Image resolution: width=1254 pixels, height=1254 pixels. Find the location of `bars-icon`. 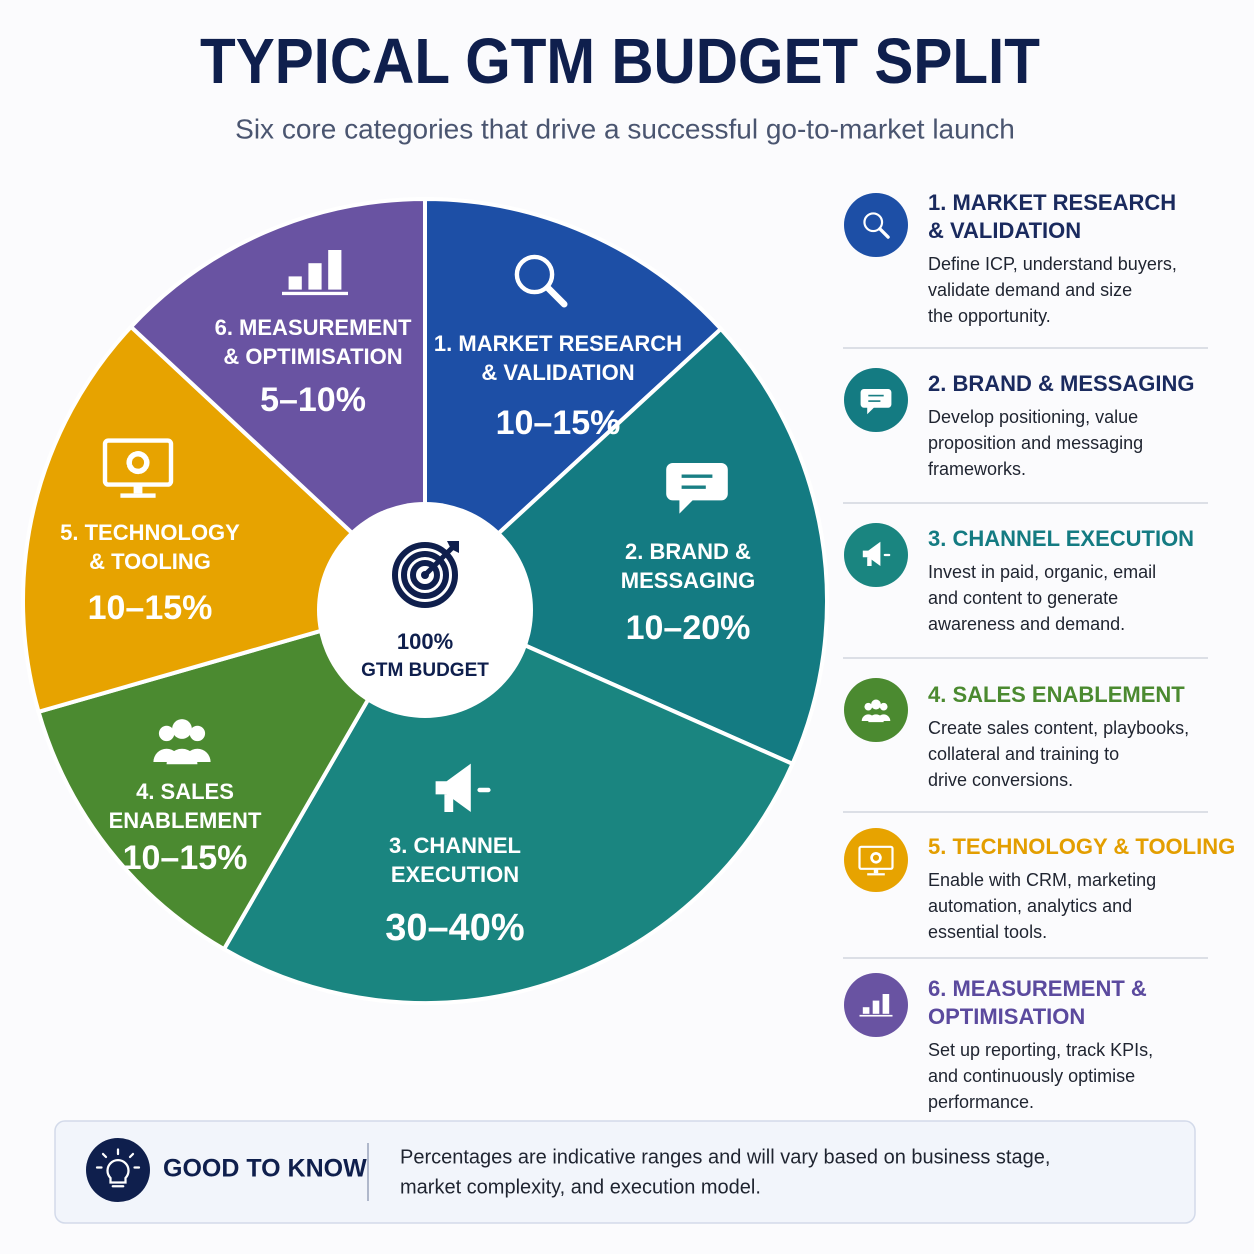

bars-icon is located at coordinates (315, 273).